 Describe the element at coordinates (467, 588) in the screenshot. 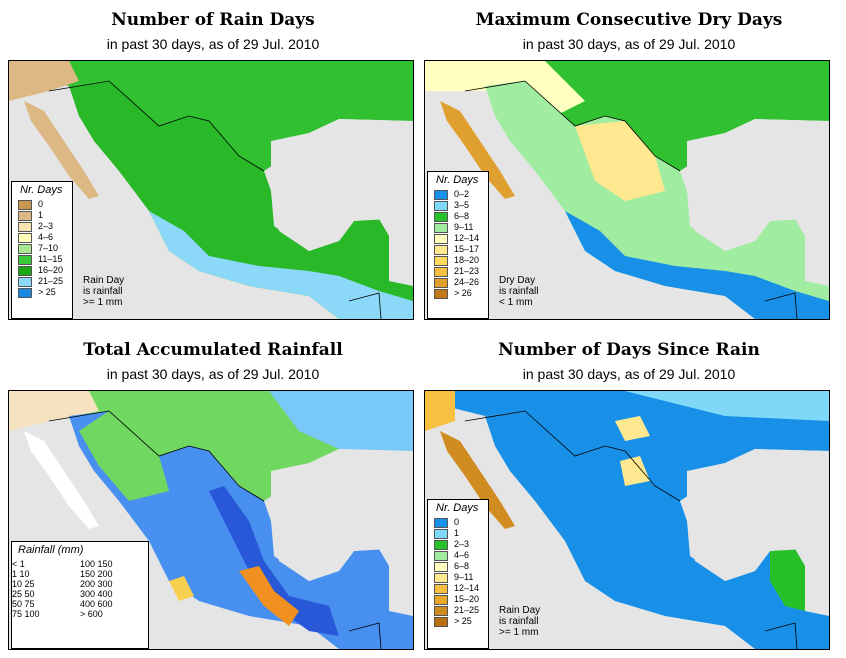

I see `legend-label: 12–14` at that location.